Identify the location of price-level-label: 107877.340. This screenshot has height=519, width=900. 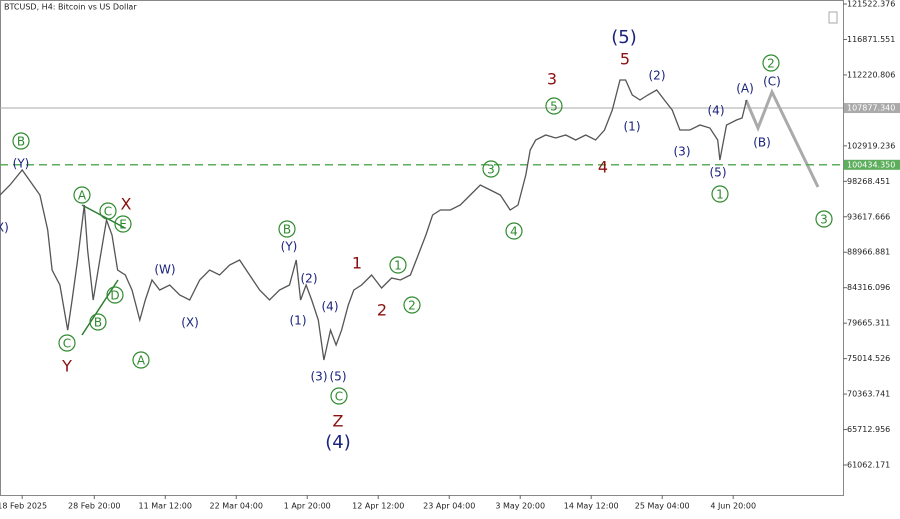
(871, 108).